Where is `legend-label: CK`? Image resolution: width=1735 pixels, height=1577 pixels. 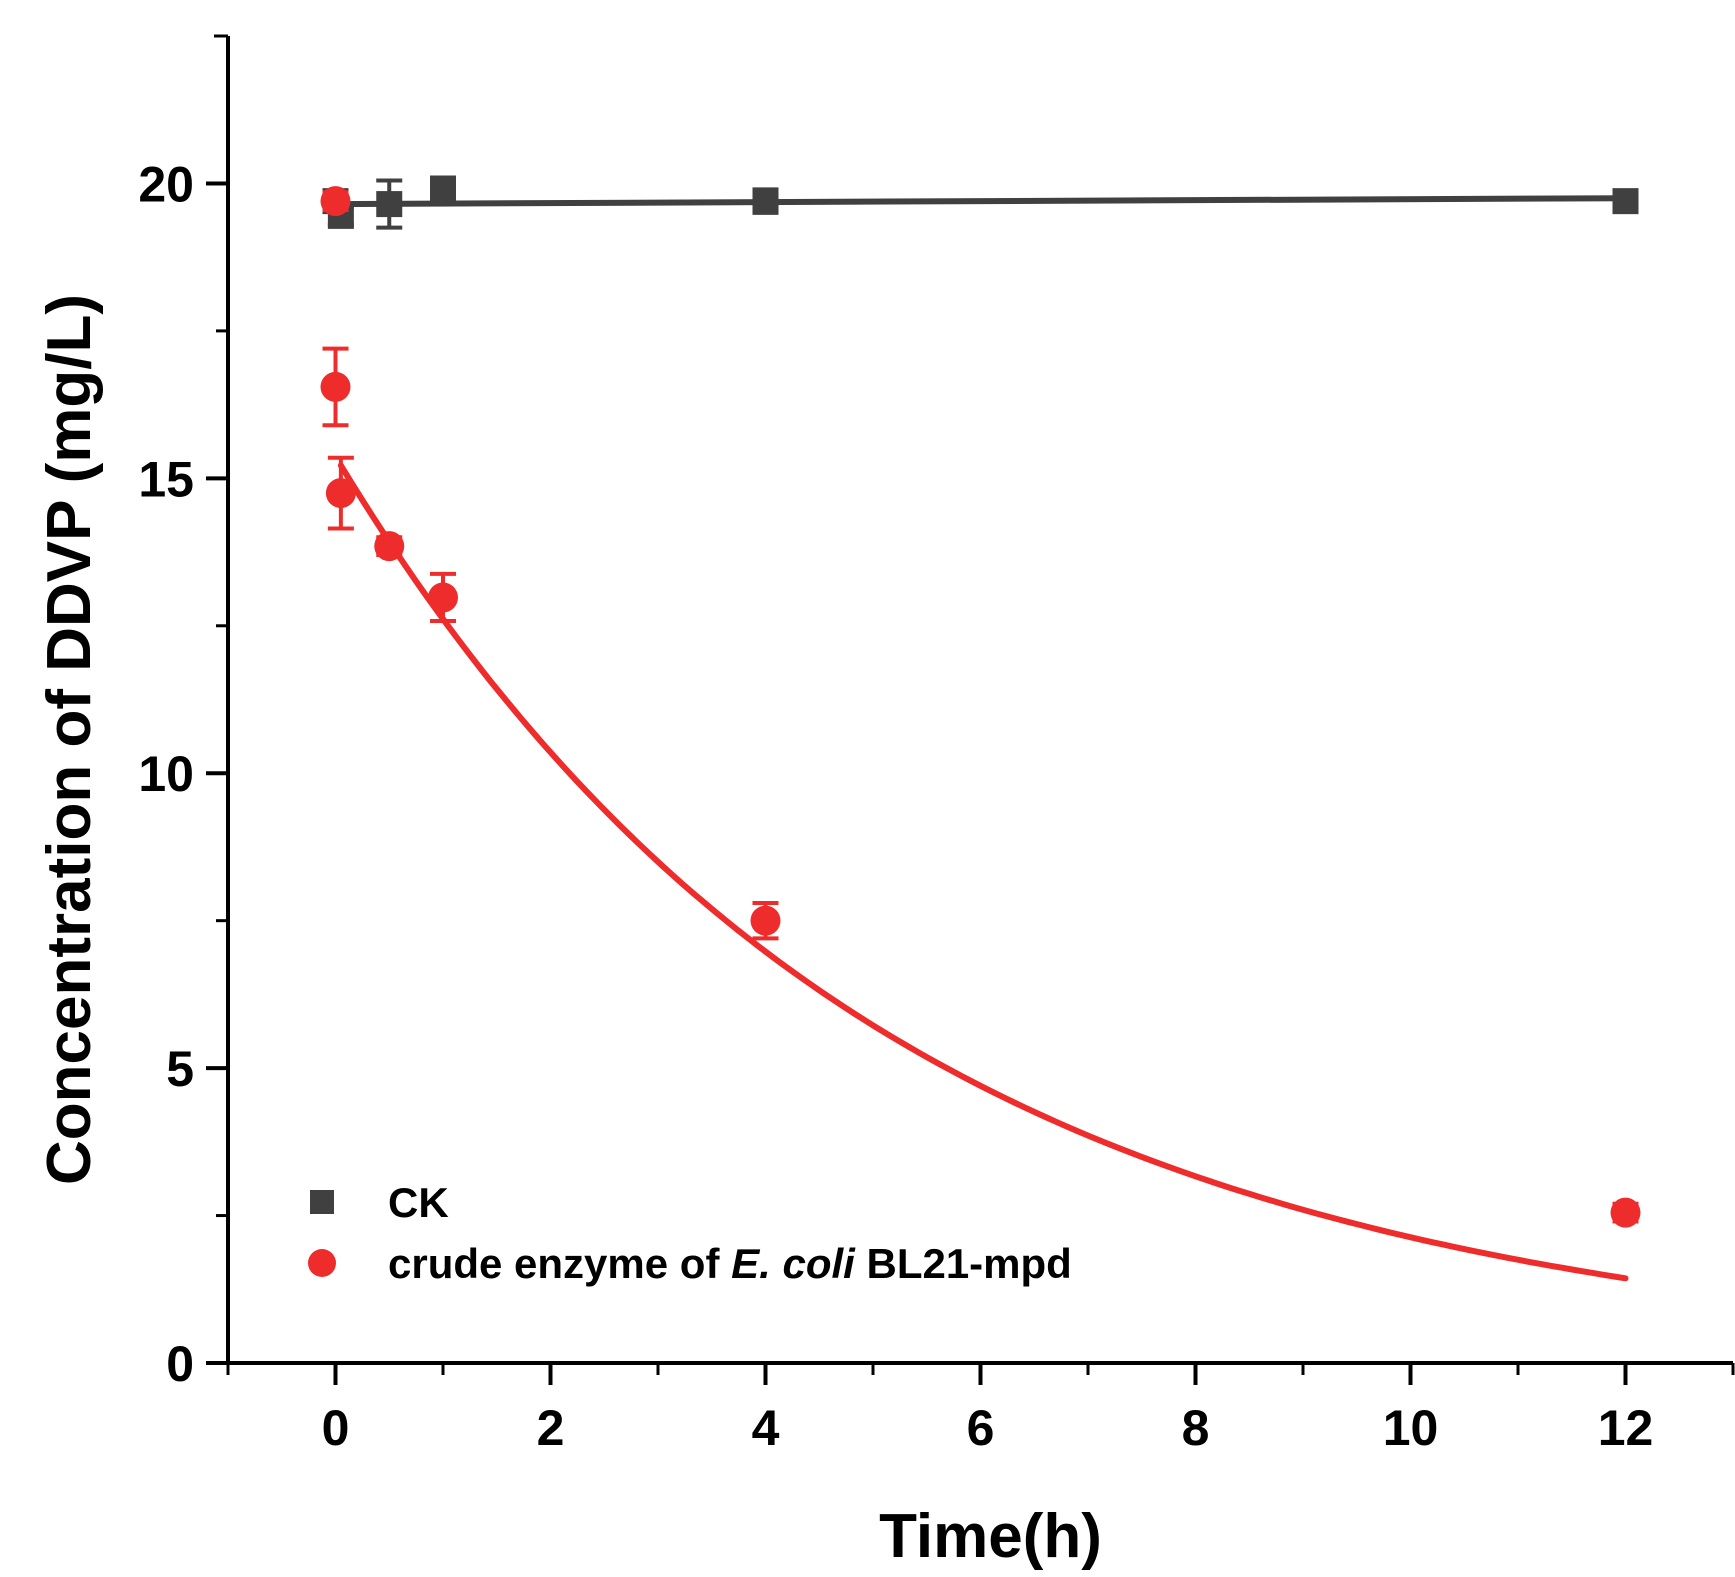
legend-label: CK is located at coordinates (418, 1202).